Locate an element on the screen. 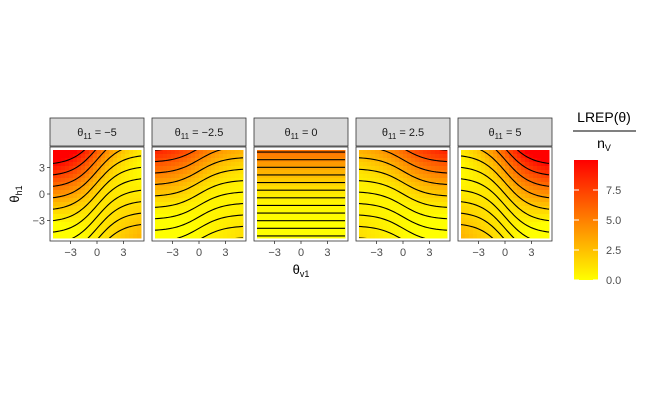  facet-param-base: θ is located at coordinates (178, 133).